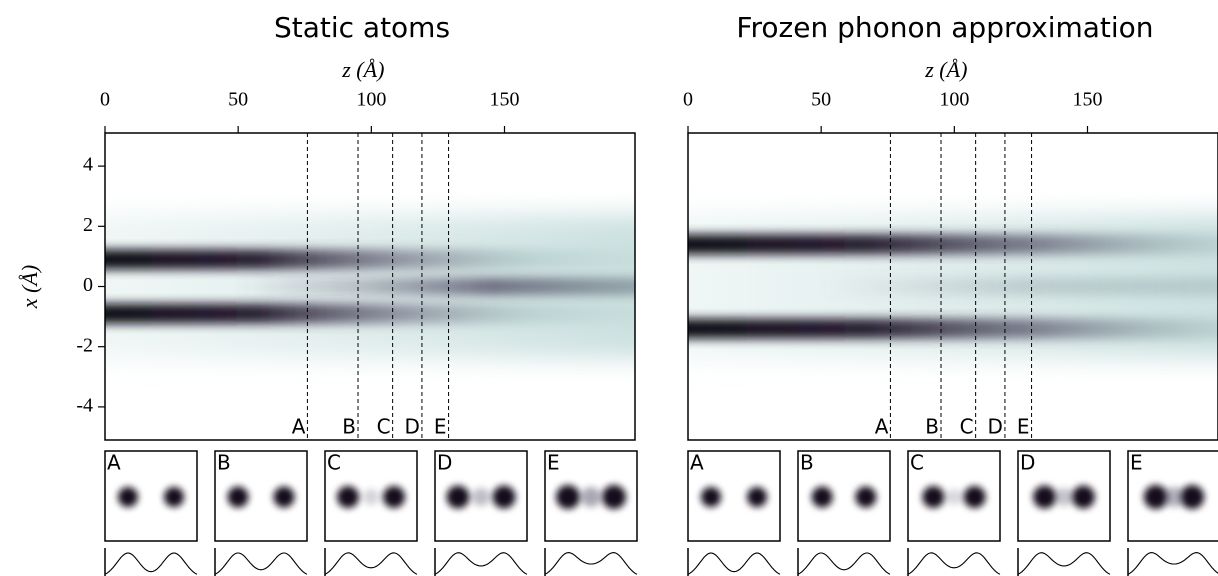 The height and width of the screenshot is (576, 1218). I want to click on y-axis-label: x (Å), so click(29, 287).